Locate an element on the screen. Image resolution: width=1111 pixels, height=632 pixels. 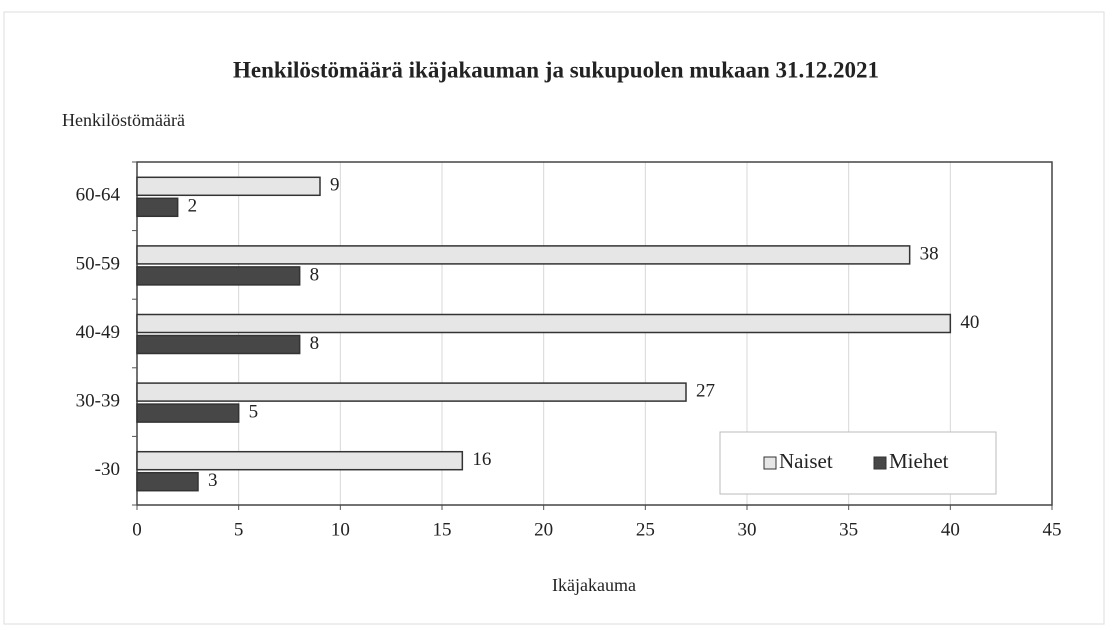
x-tick-label: 20 is located at coordinates (543, 529).